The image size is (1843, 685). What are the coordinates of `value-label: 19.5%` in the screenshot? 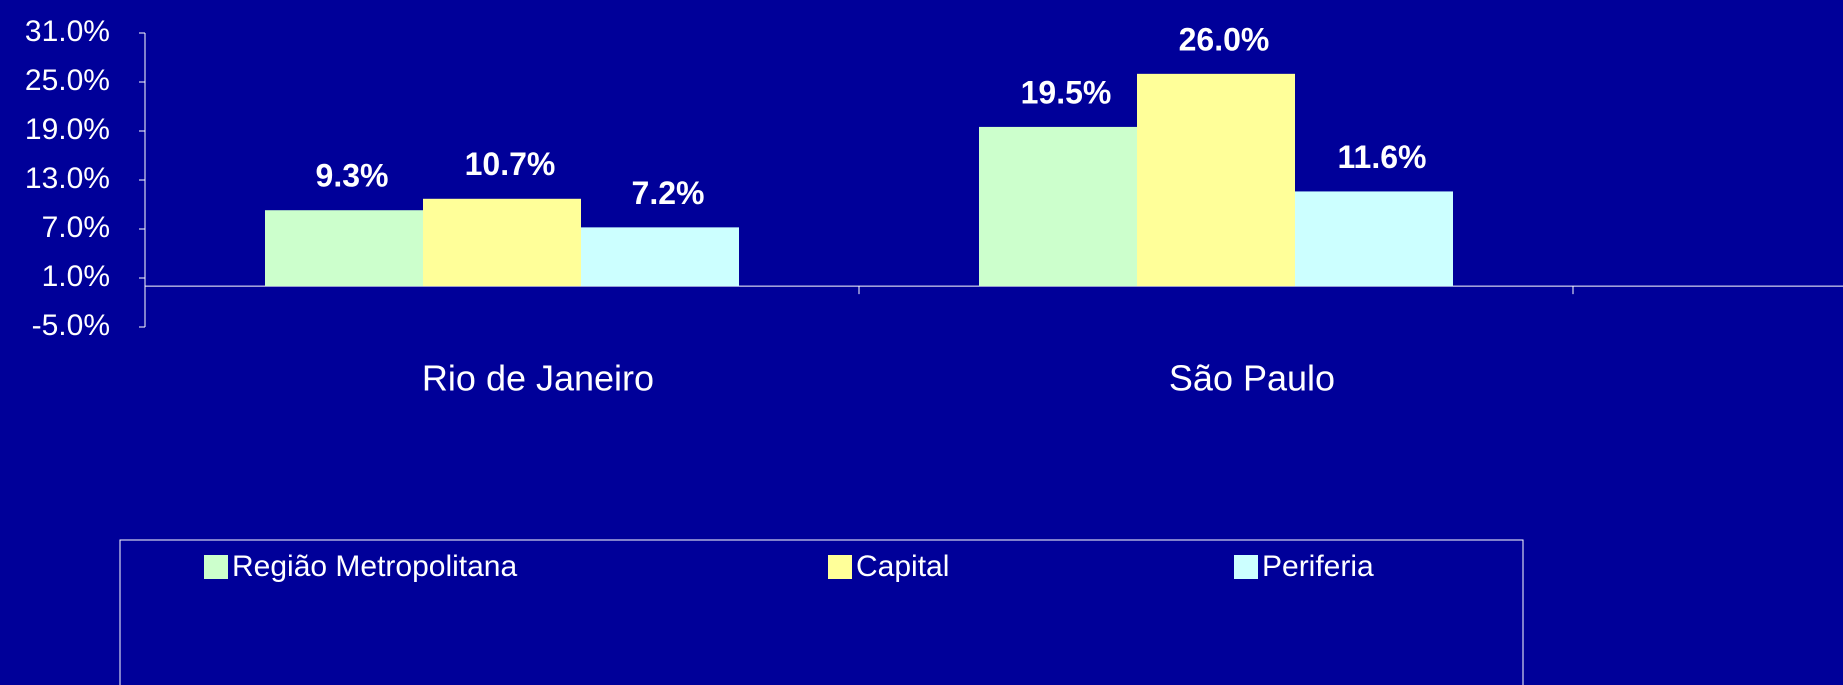 It's located at (1066, 92).